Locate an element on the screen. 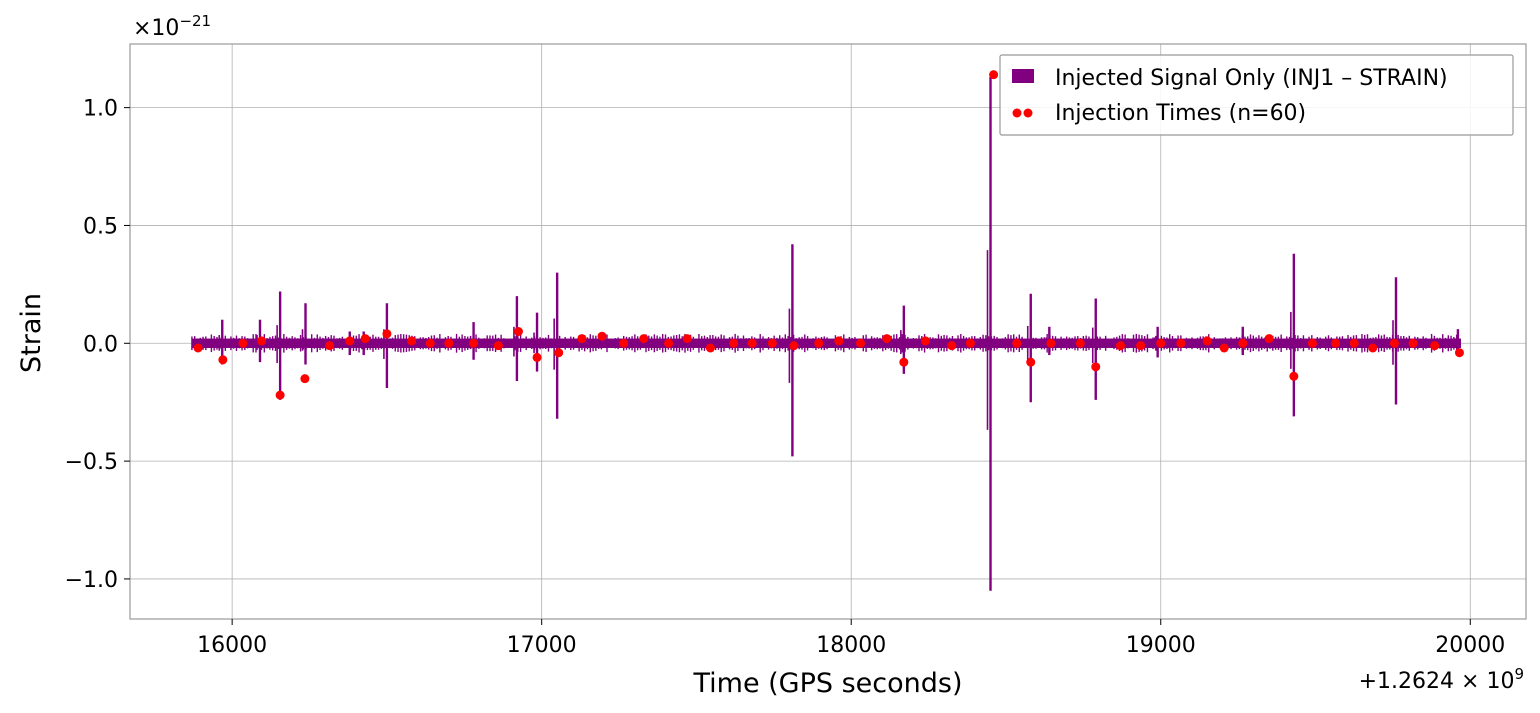 This screenshot has width=1540, height=713. legend-signal-swatch is located at coordinates (1023, 76).